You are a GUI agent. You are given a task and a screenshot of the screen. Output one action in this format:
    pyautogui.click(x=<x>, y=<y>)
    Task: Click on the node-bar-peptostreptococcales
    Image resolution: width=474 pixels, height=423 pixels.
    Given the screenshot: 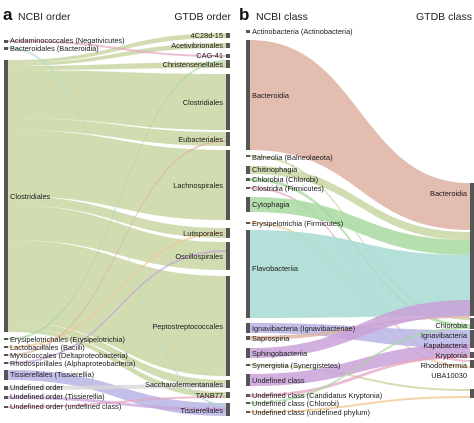 What is the action you would take?
    pyautogui.click(x=228, y=326)
    